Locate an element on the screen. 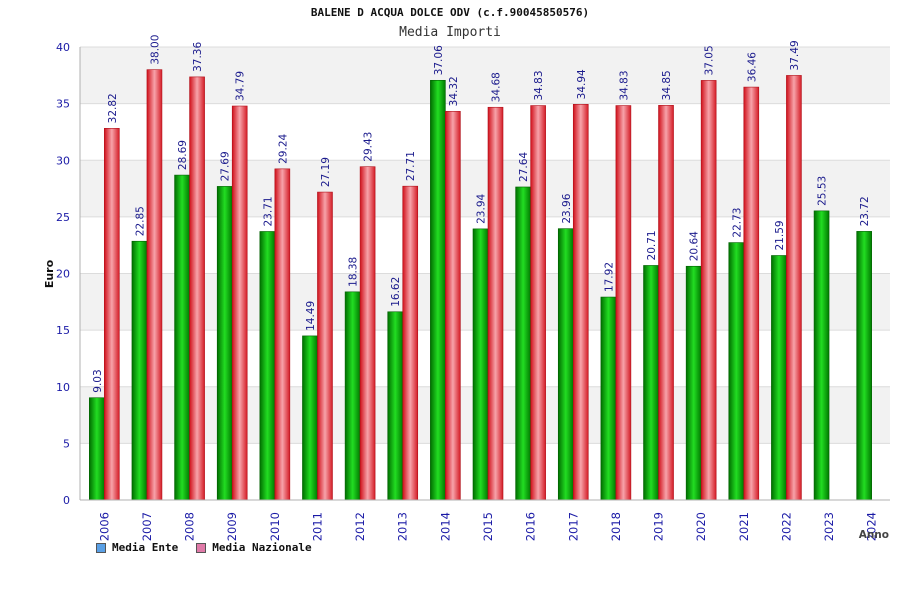 This screenshot has height=600, width=900. y-tick-label: 25 is located at coordinates (63, 217).